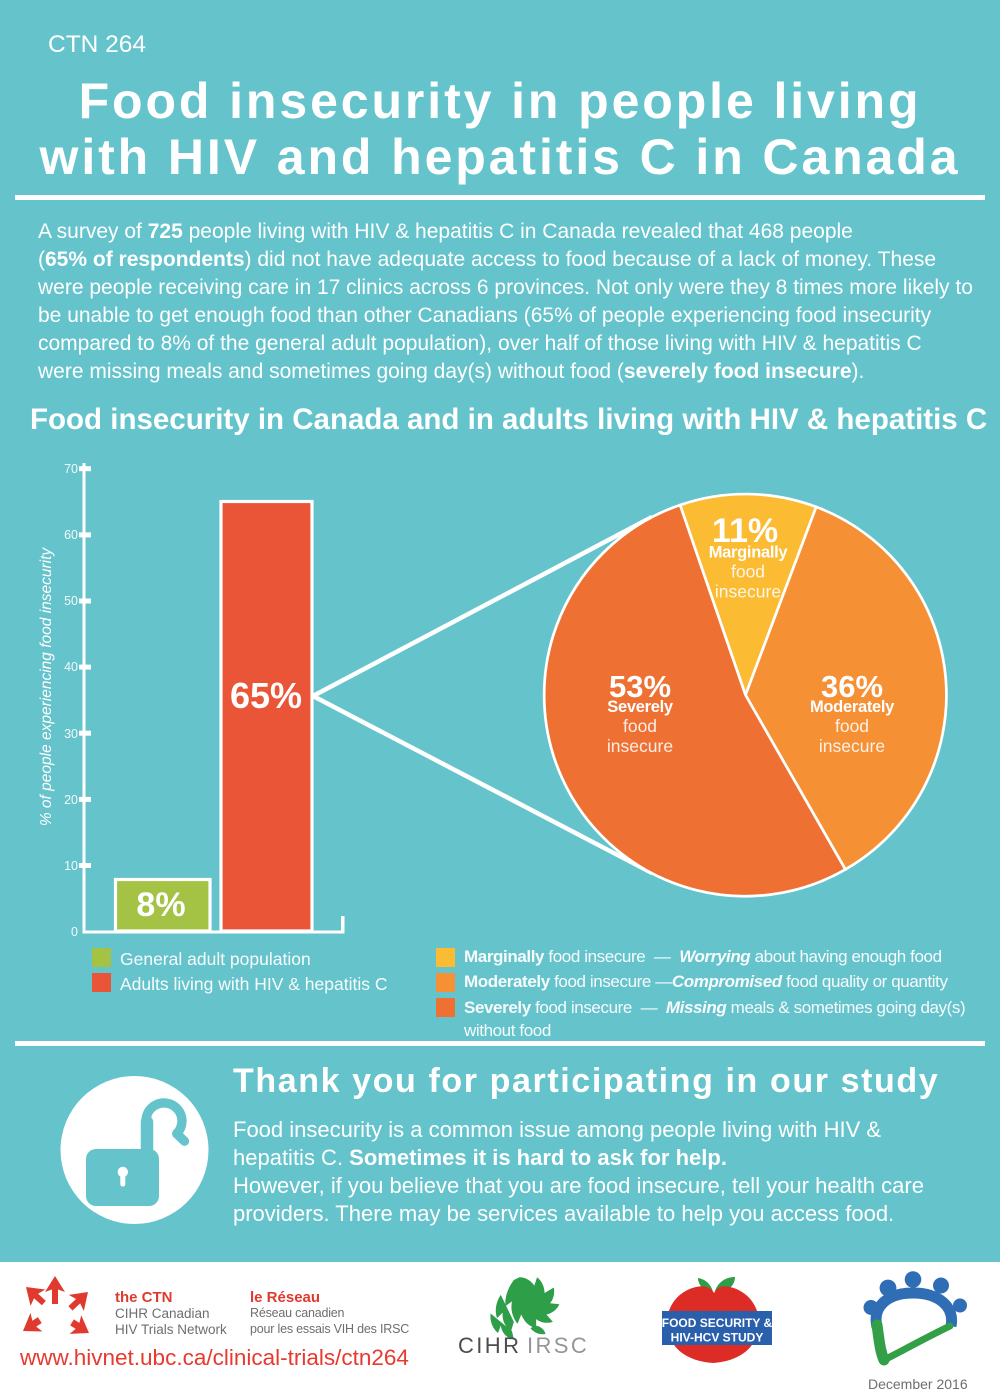 This screenshot has width=1000, height=1400. I want to click on svg-text: 70, so click(71, 469).